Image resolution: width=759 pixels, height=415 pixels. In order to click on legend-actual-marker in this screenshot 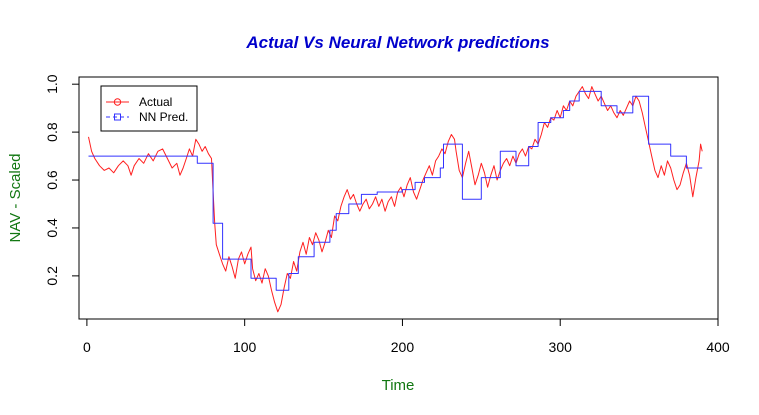, I will do `click(117, 102)`.